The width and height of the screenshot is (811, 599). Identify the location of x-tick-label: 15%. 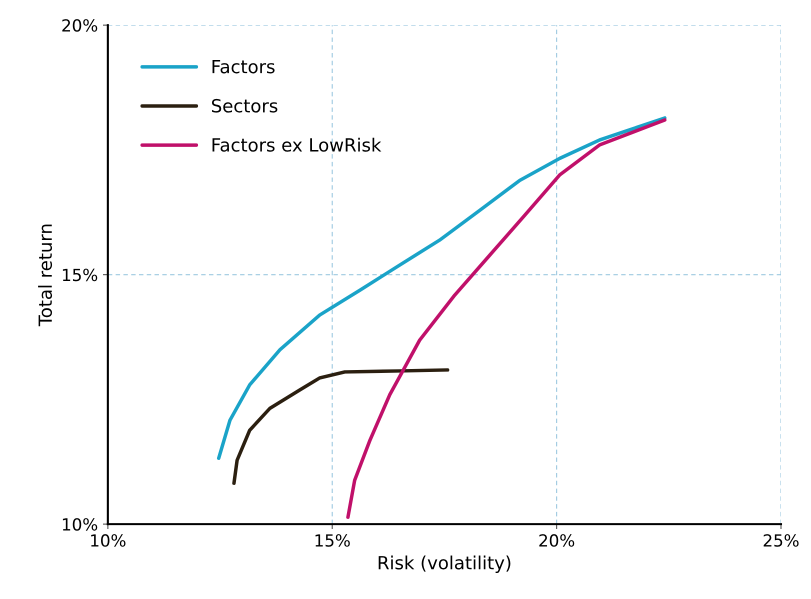
(333, 540).